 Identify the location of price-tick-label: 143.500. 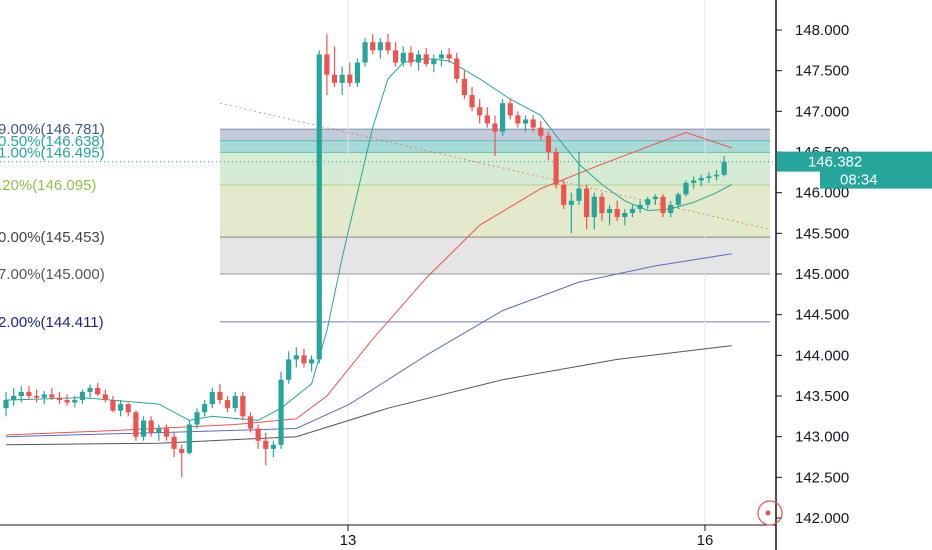
(822, 396).